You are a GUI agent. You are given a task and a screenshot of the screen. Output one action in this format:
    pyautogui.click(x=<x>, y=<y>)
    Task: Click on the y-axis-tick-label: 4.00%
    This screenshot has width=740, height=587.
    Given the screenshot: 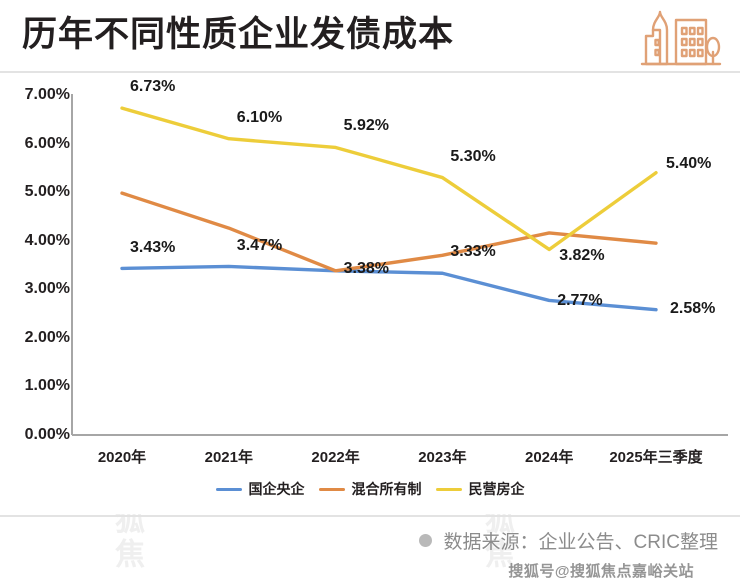 What is the action you would take?
    pyautogui.click(x=47, y=240)
    